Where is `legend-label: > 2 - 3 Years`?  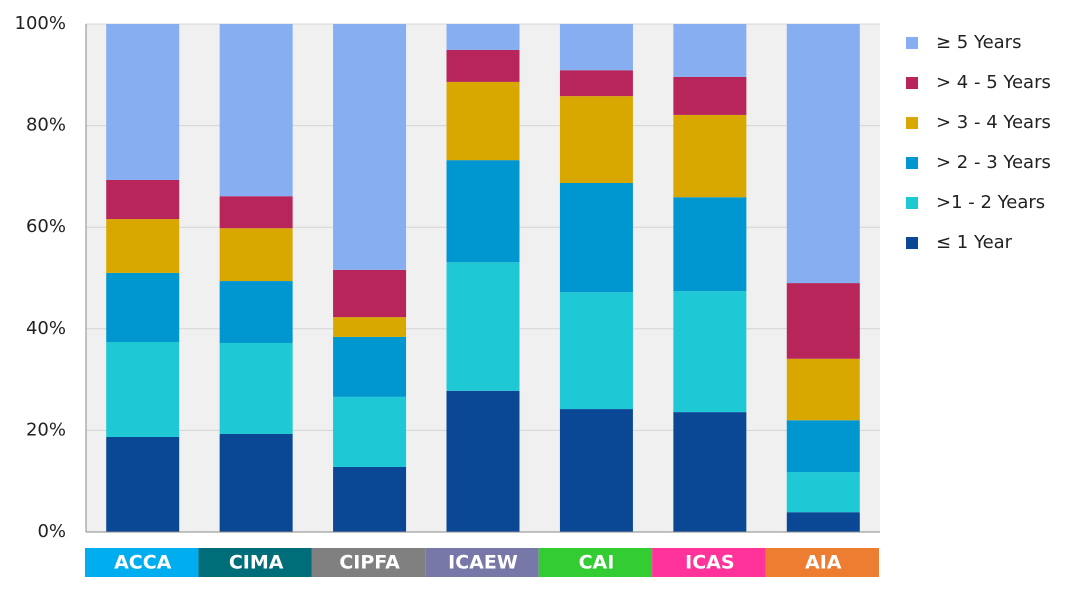
legend-label: > 2 - 3 Years is located at coordinates (993, 162).